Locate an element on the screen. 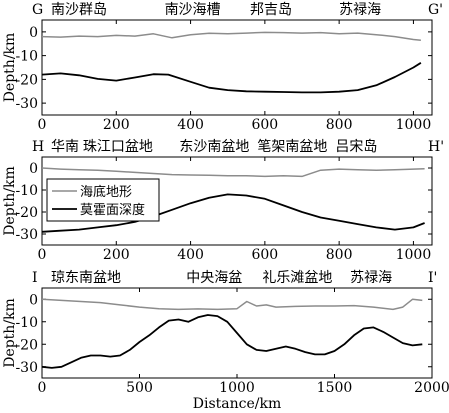 The image size is (449, 413). region-label: 吕宋岛 is located at coordinates (356, 147).